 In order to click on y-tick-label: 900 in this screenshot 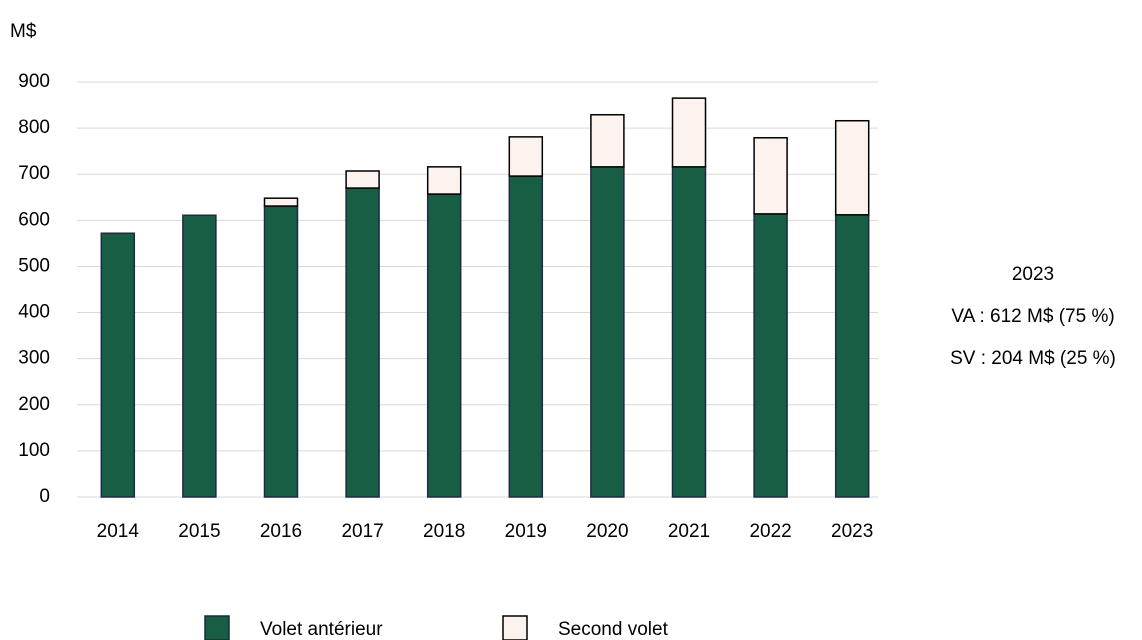, I will do `click(34, 81)`.